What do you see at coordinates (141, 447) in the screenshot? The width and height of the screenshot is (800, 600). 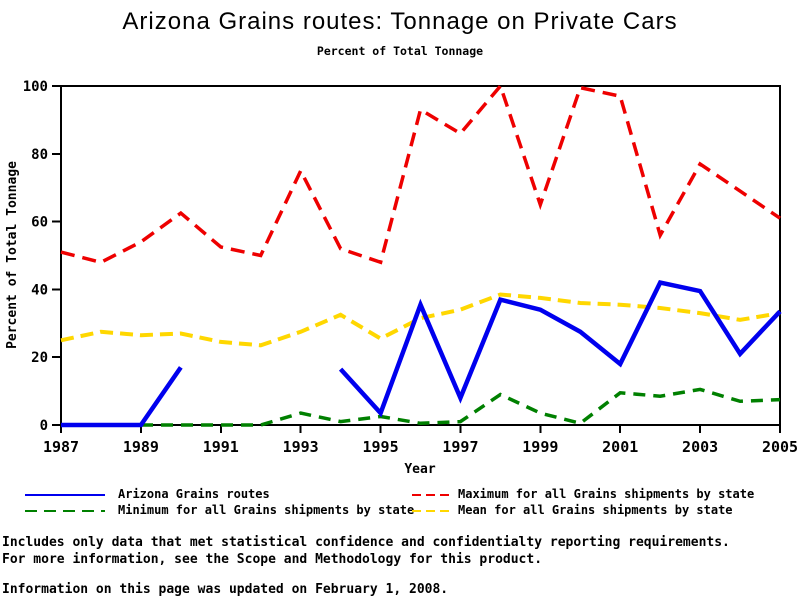 I see `x-tick-label: 1989` at bounding box center [141, 447].